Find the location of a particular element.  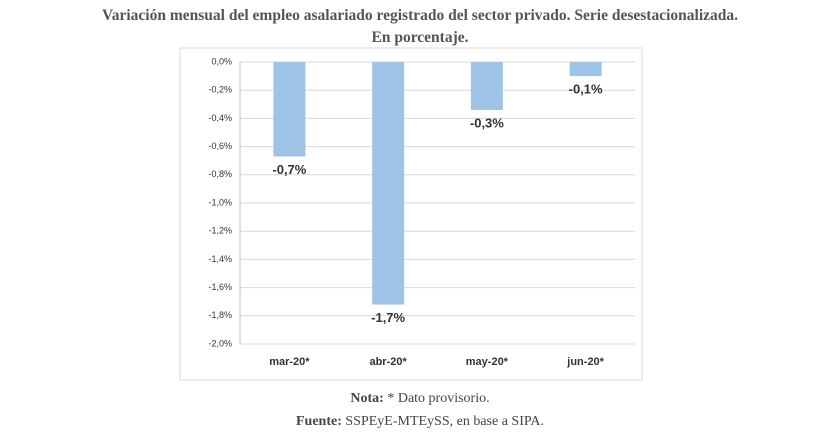

value-label: -0,1% is located at coordinates (586, 89).